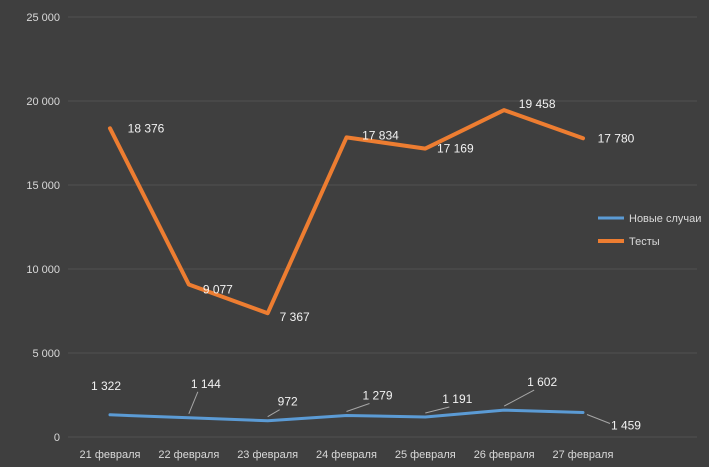 The height and width of the screenshot is (467, 709). I want to click on y-axis-tick-label: 10 000, so click(43, 270).